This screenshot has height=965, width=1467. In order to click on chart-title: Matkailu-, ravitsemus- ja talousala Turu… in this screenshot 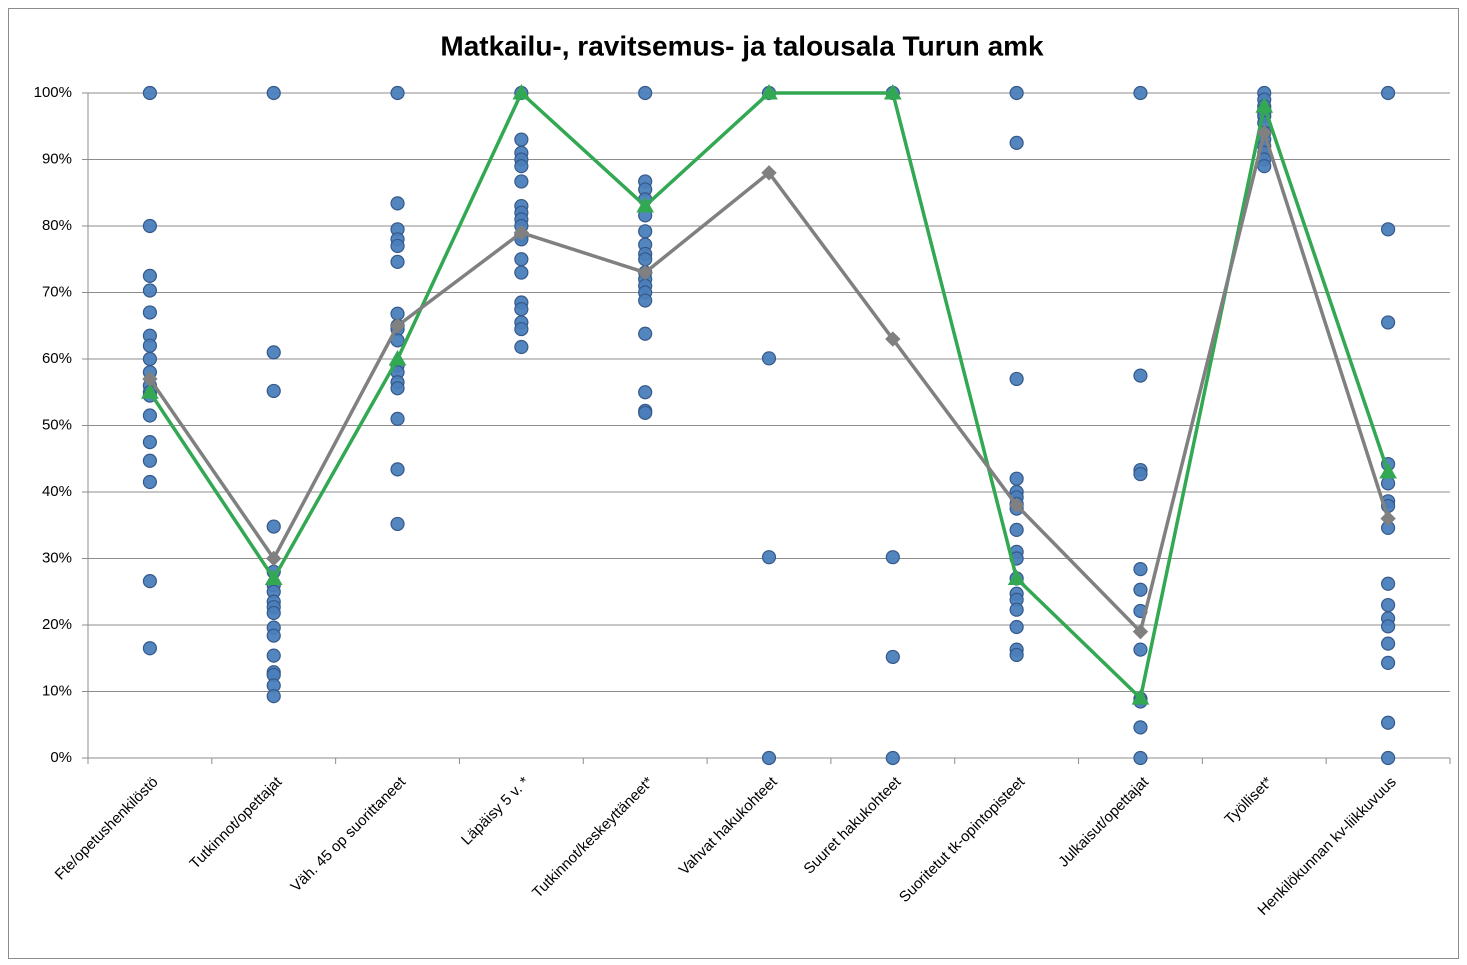, I will do `click(742, 45)`.